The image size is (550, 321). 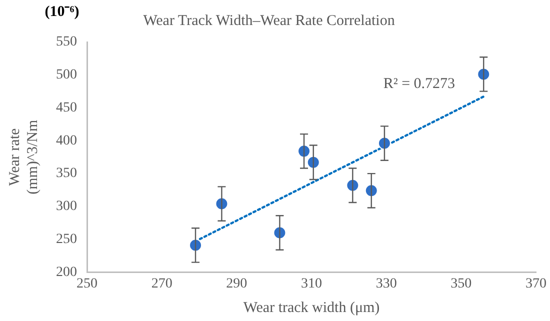 I want to click on x-axis-title: Wear track width (μm), so click(x=311, y=308).